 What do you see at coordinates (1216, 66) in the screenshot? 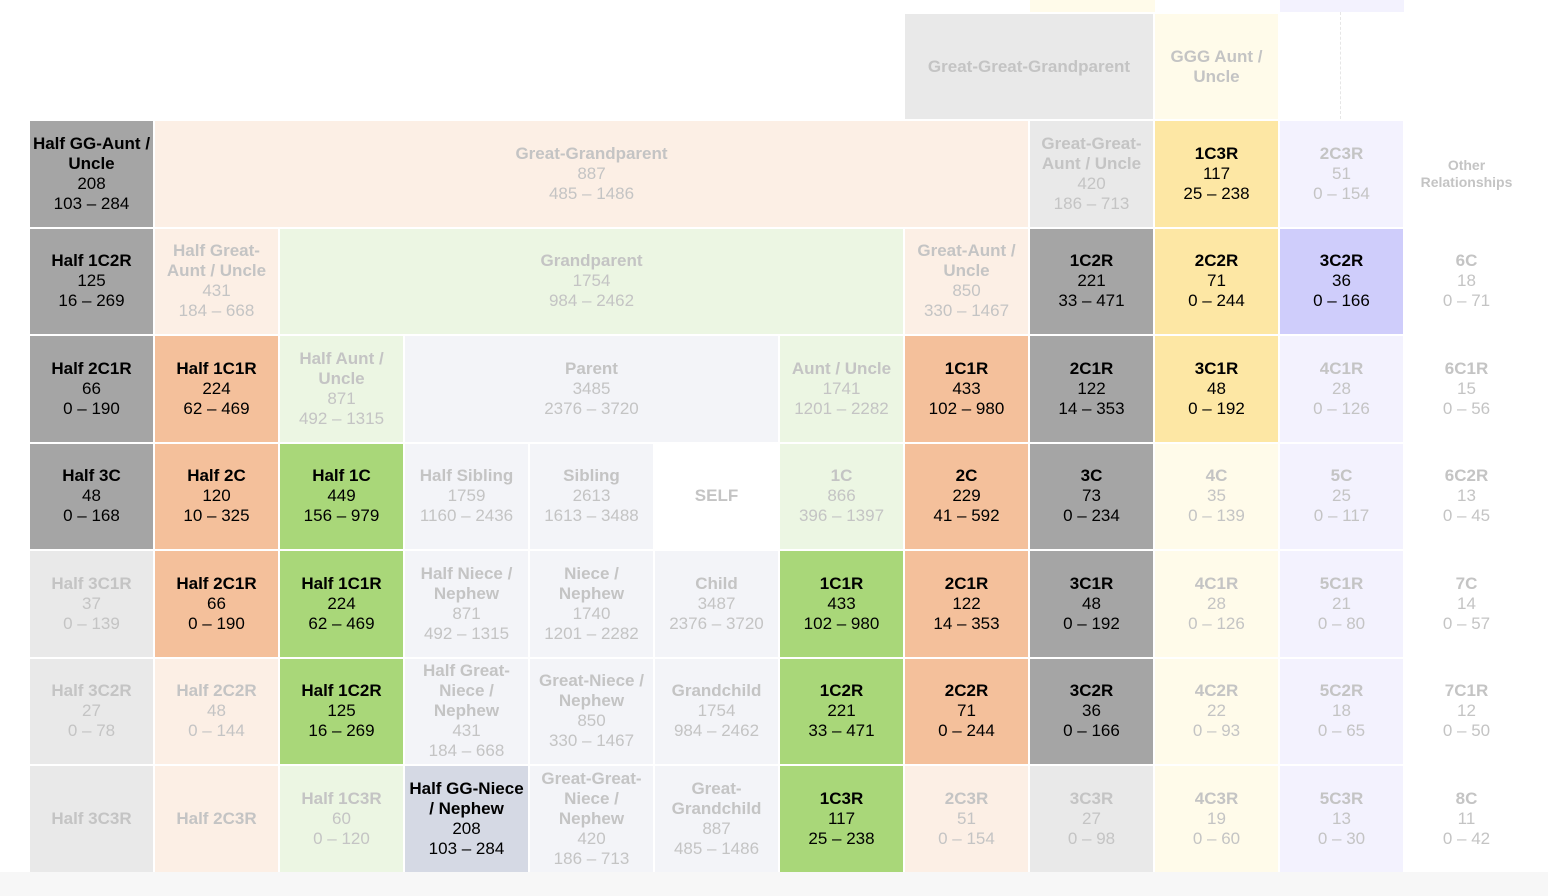
I see `cell-ggg-aunt-uncle: GGG Aunt / Uncle` at bounding box center [1216, 66].